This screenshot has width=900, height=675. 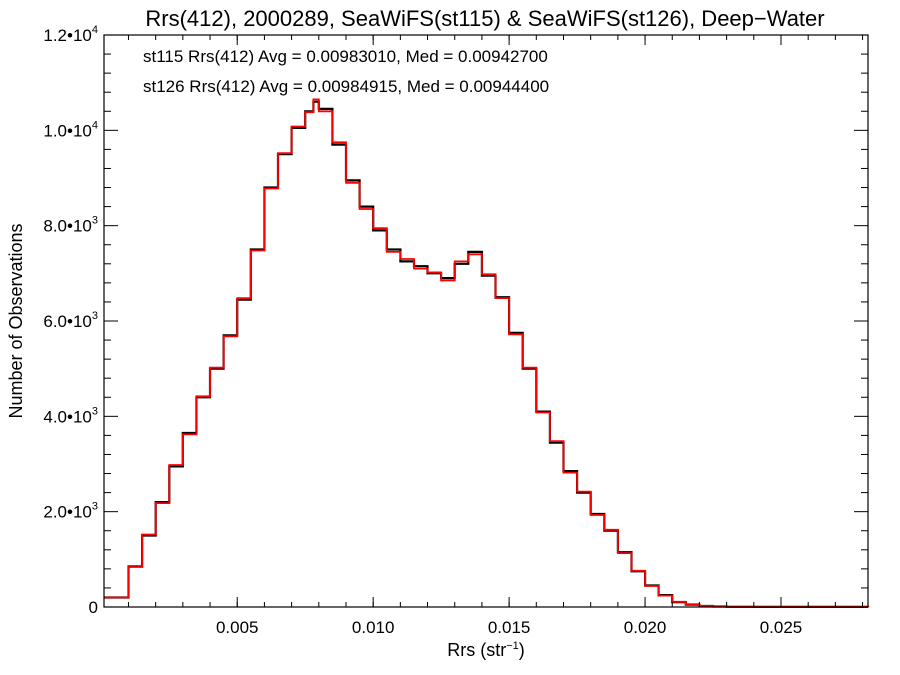 What do you see at coordinates (522, 650) in the screenshot?
I see `x-axis-label-tail: )` at bounding box center [522, 650].